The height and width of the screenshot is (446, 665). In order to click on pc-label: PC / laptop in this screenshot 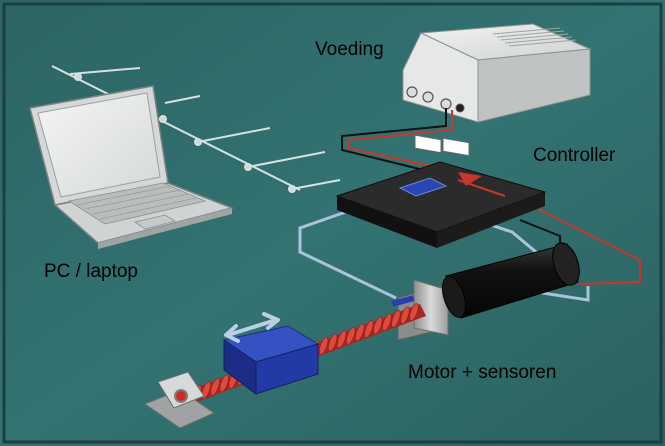, I will do `click(91, 271)`.